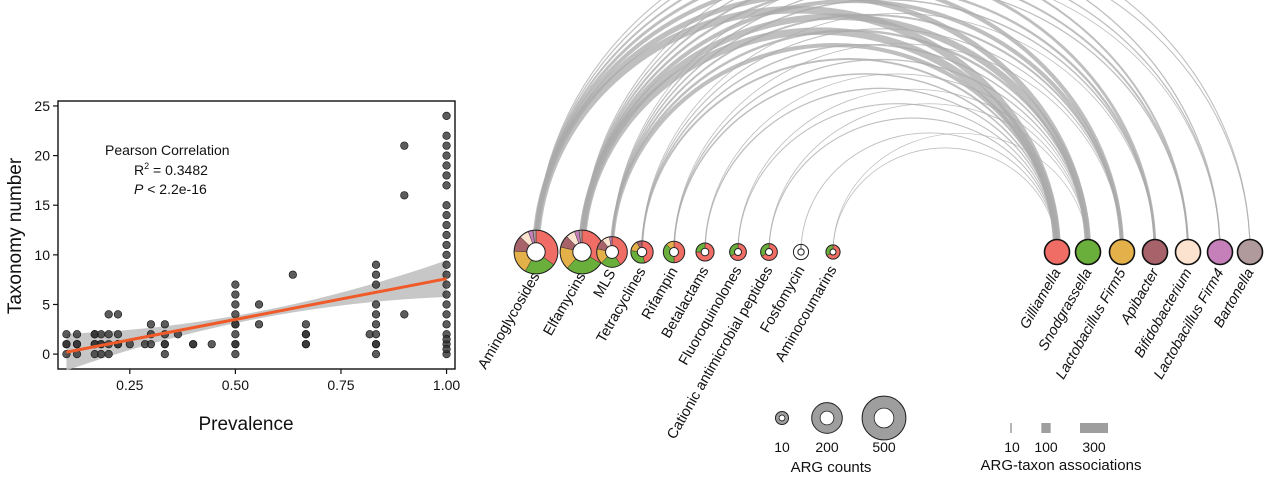  I want to click on ar-class-label: Aminoglycosides, so click(509, 321).